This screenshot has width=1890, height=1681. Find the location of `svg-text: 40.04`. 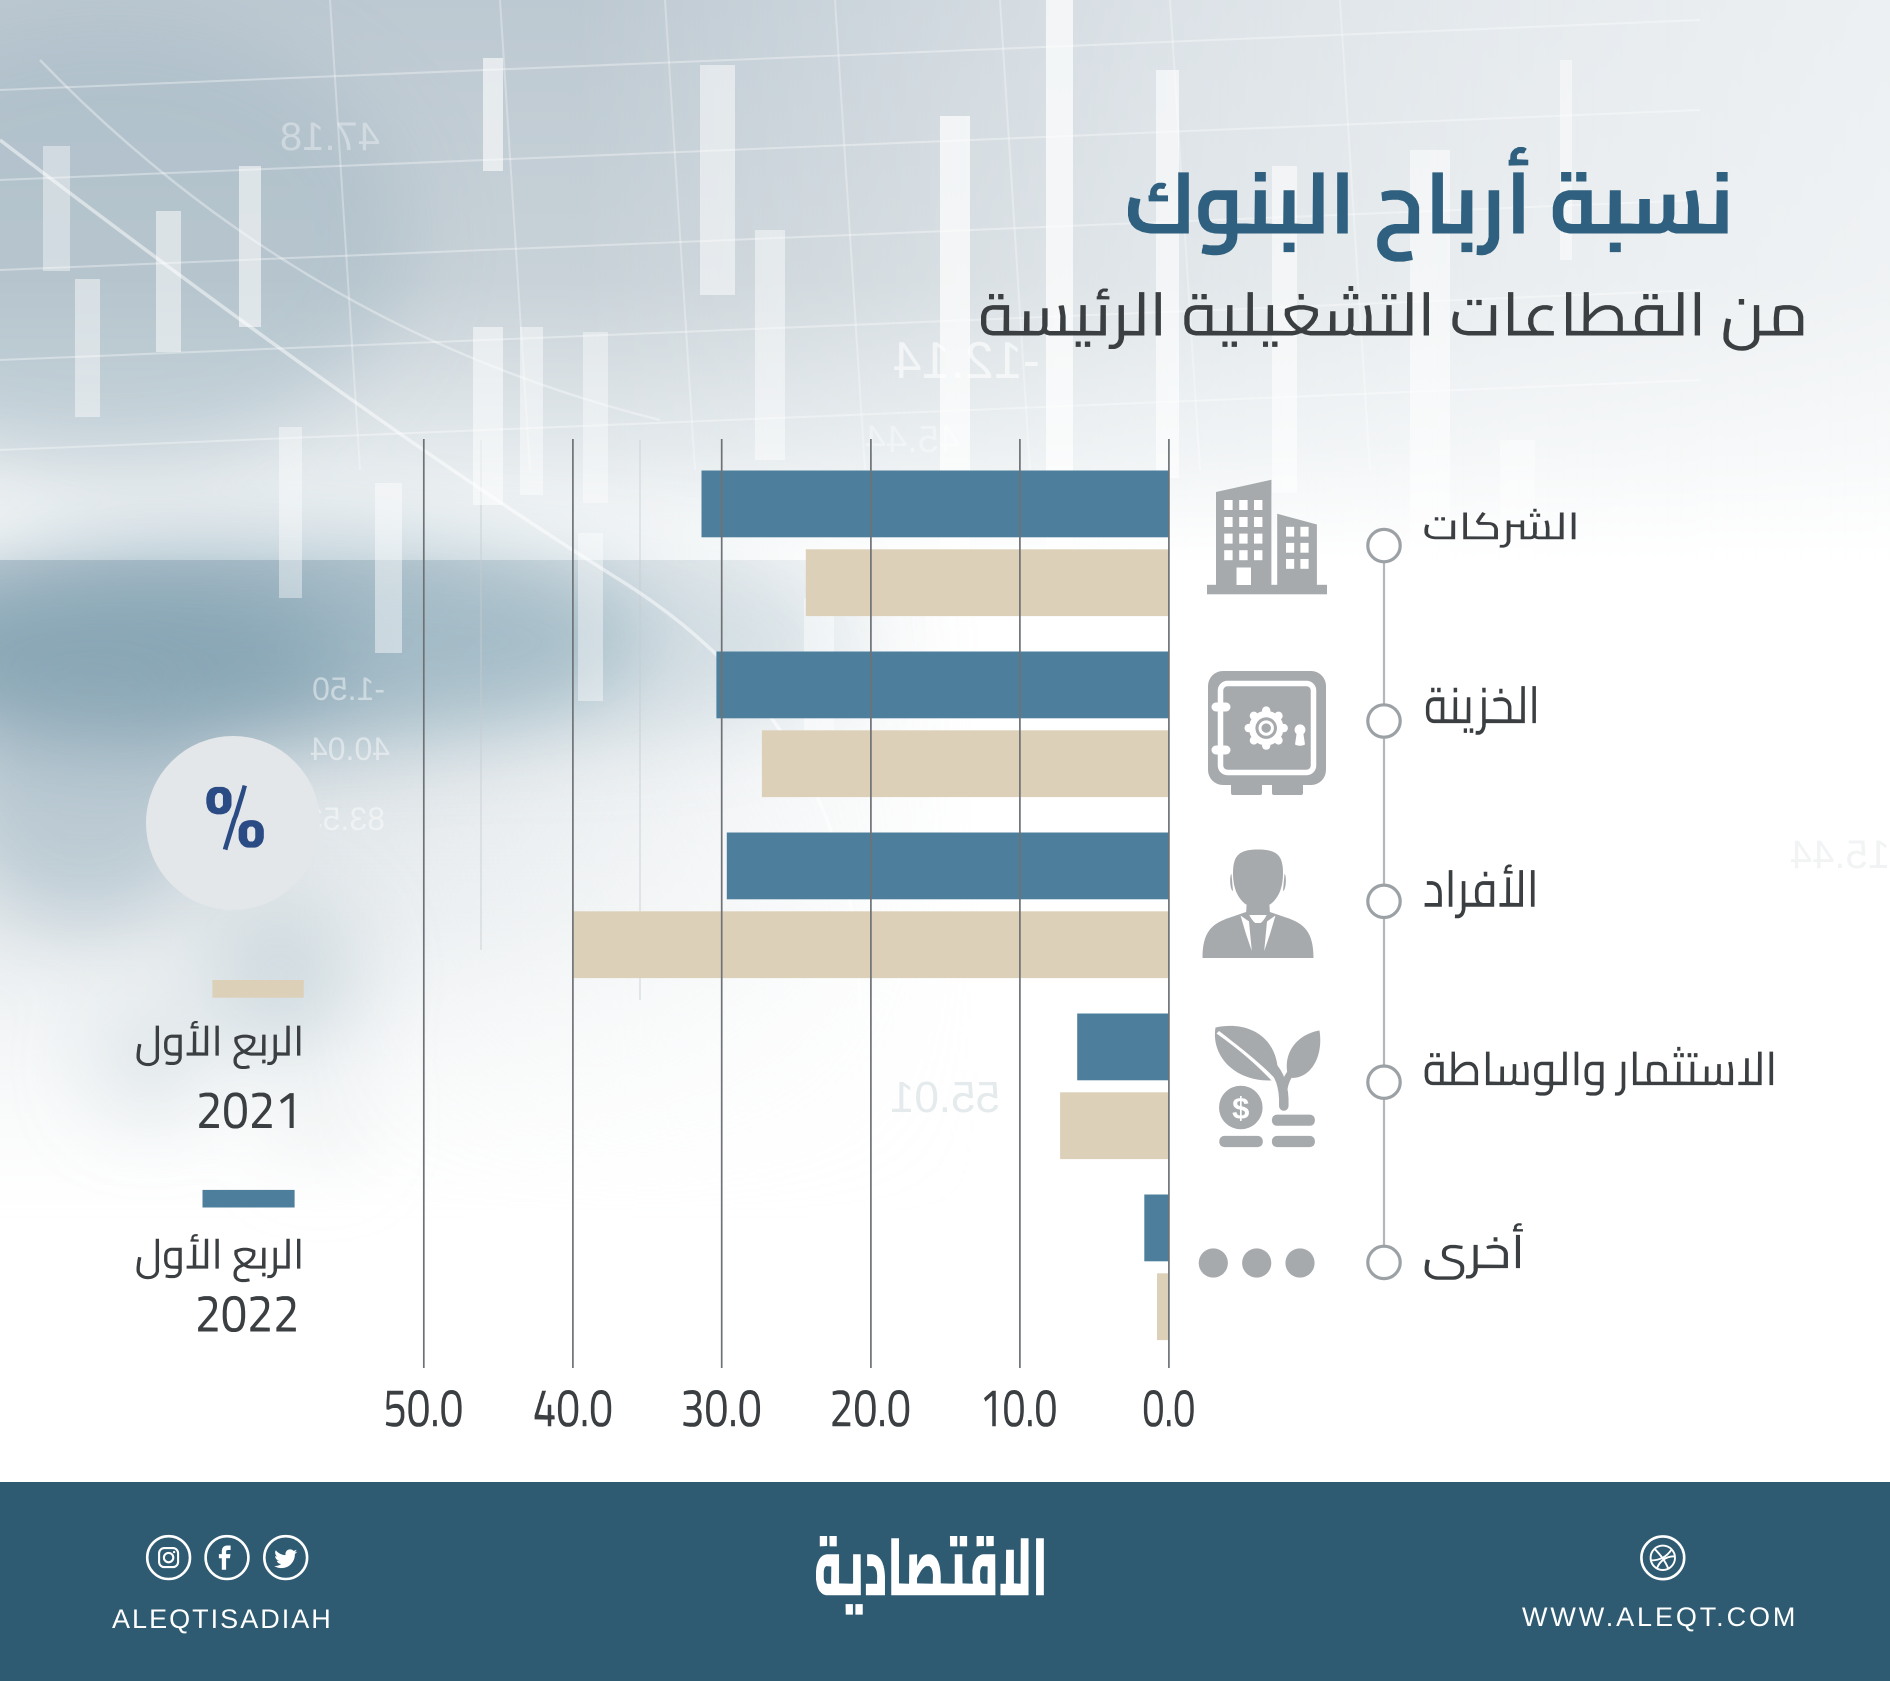

svg-text: 40.04 is located at coordinates (350, 749).